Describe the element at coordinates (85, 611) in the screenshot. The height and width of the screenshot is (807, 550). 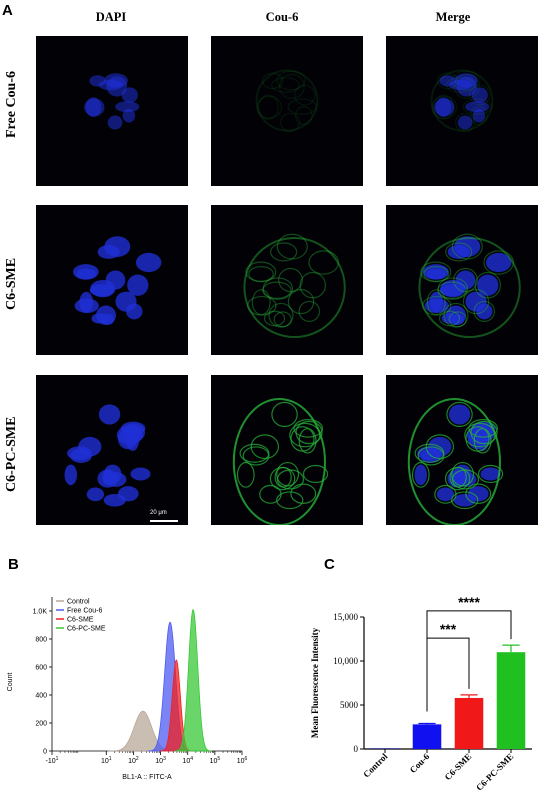
I see `legend-label: Free Cou-6` at that location.